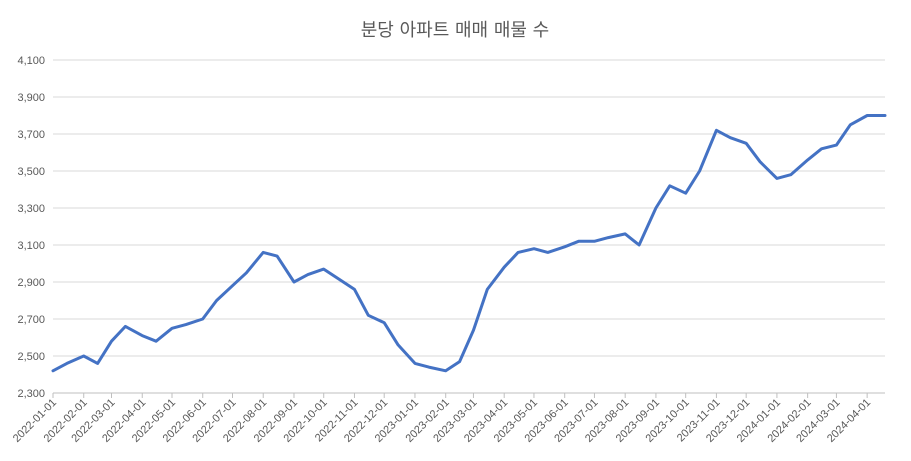  What do you see at coordinates (31, 394) in the screenshot?
I see `y-tick-label: 2,300` at bounding box center [31, 394].